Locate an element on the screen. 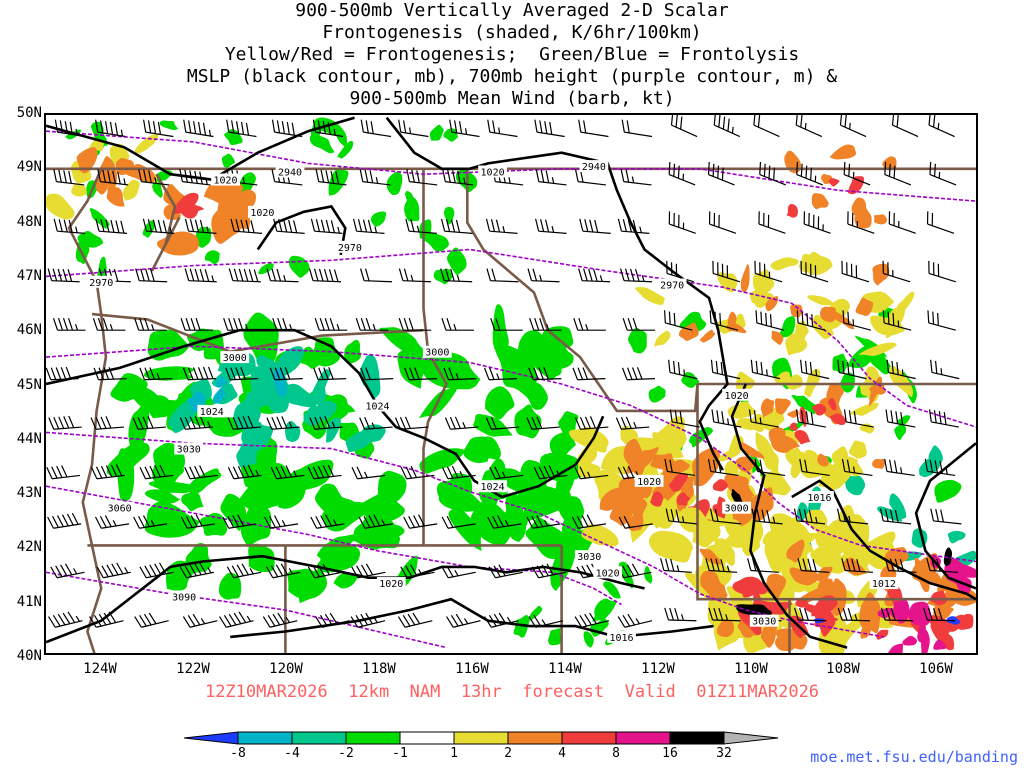 The image size is (1024, 768). credit-link: moe.met.fsu.edu/banding is located at coordinates (914, 757).